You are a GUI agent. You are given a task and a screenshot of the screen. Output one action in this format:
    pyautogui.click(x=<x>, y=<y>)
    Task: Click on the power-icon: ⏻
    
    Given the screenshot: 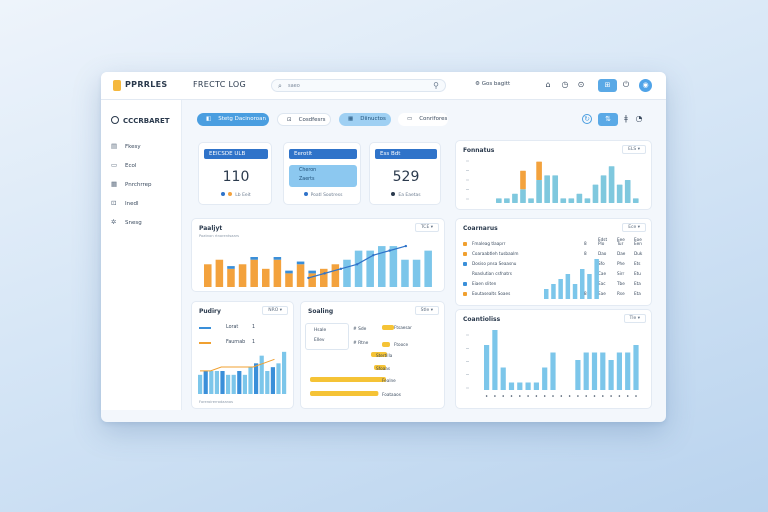 What is the action you would take?
    pyautogui.click(x=626, y=84)
    